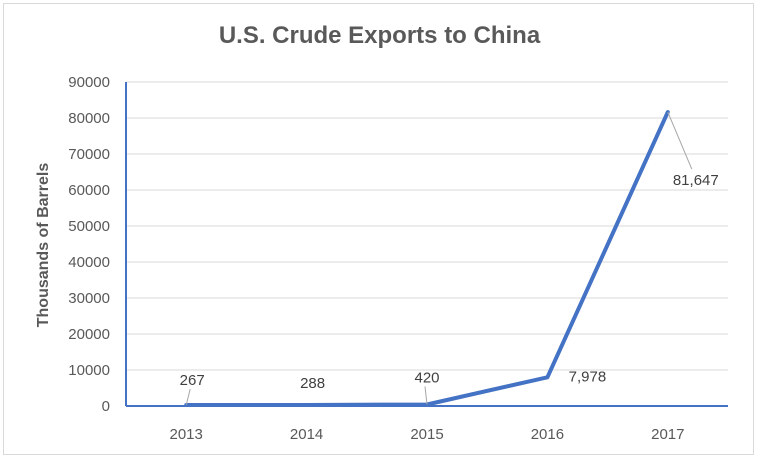  I want to click on x-tick-labels: 2013 2014 2015 2016 2017, so click(427, 434).